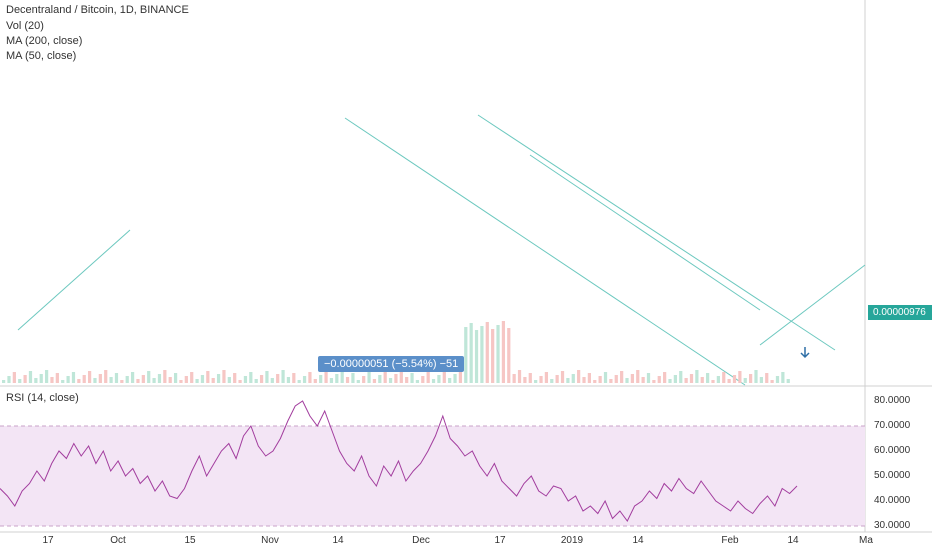  What do you see at coordinates (41, 56) in the screenshot?
I see `ma50-indicator-label: MA (50, close)` at bounding box center [41, 56].